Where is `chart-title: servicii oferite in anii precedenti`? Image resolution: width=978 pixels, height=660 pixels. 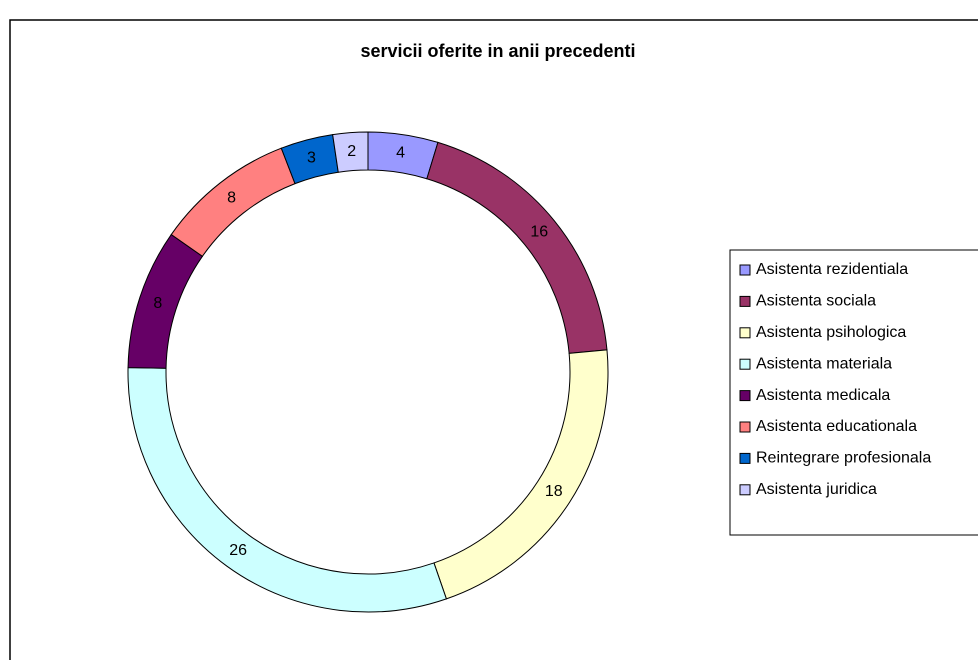
chart-title: servicii oferite in anii precedenti is located at coordinates (497, 51).